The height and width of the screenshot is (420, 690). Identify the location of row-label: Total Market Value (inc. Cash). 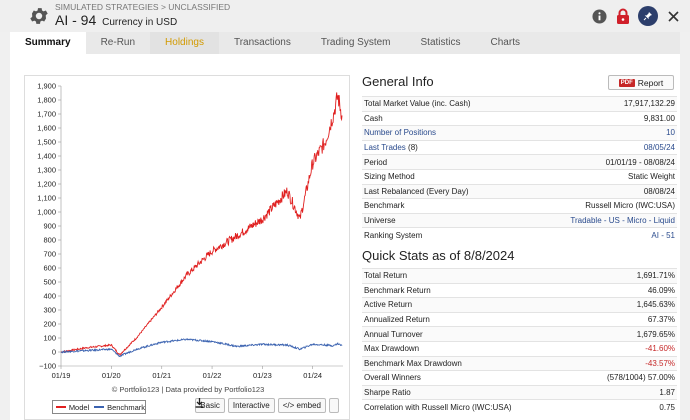
(417, 104).